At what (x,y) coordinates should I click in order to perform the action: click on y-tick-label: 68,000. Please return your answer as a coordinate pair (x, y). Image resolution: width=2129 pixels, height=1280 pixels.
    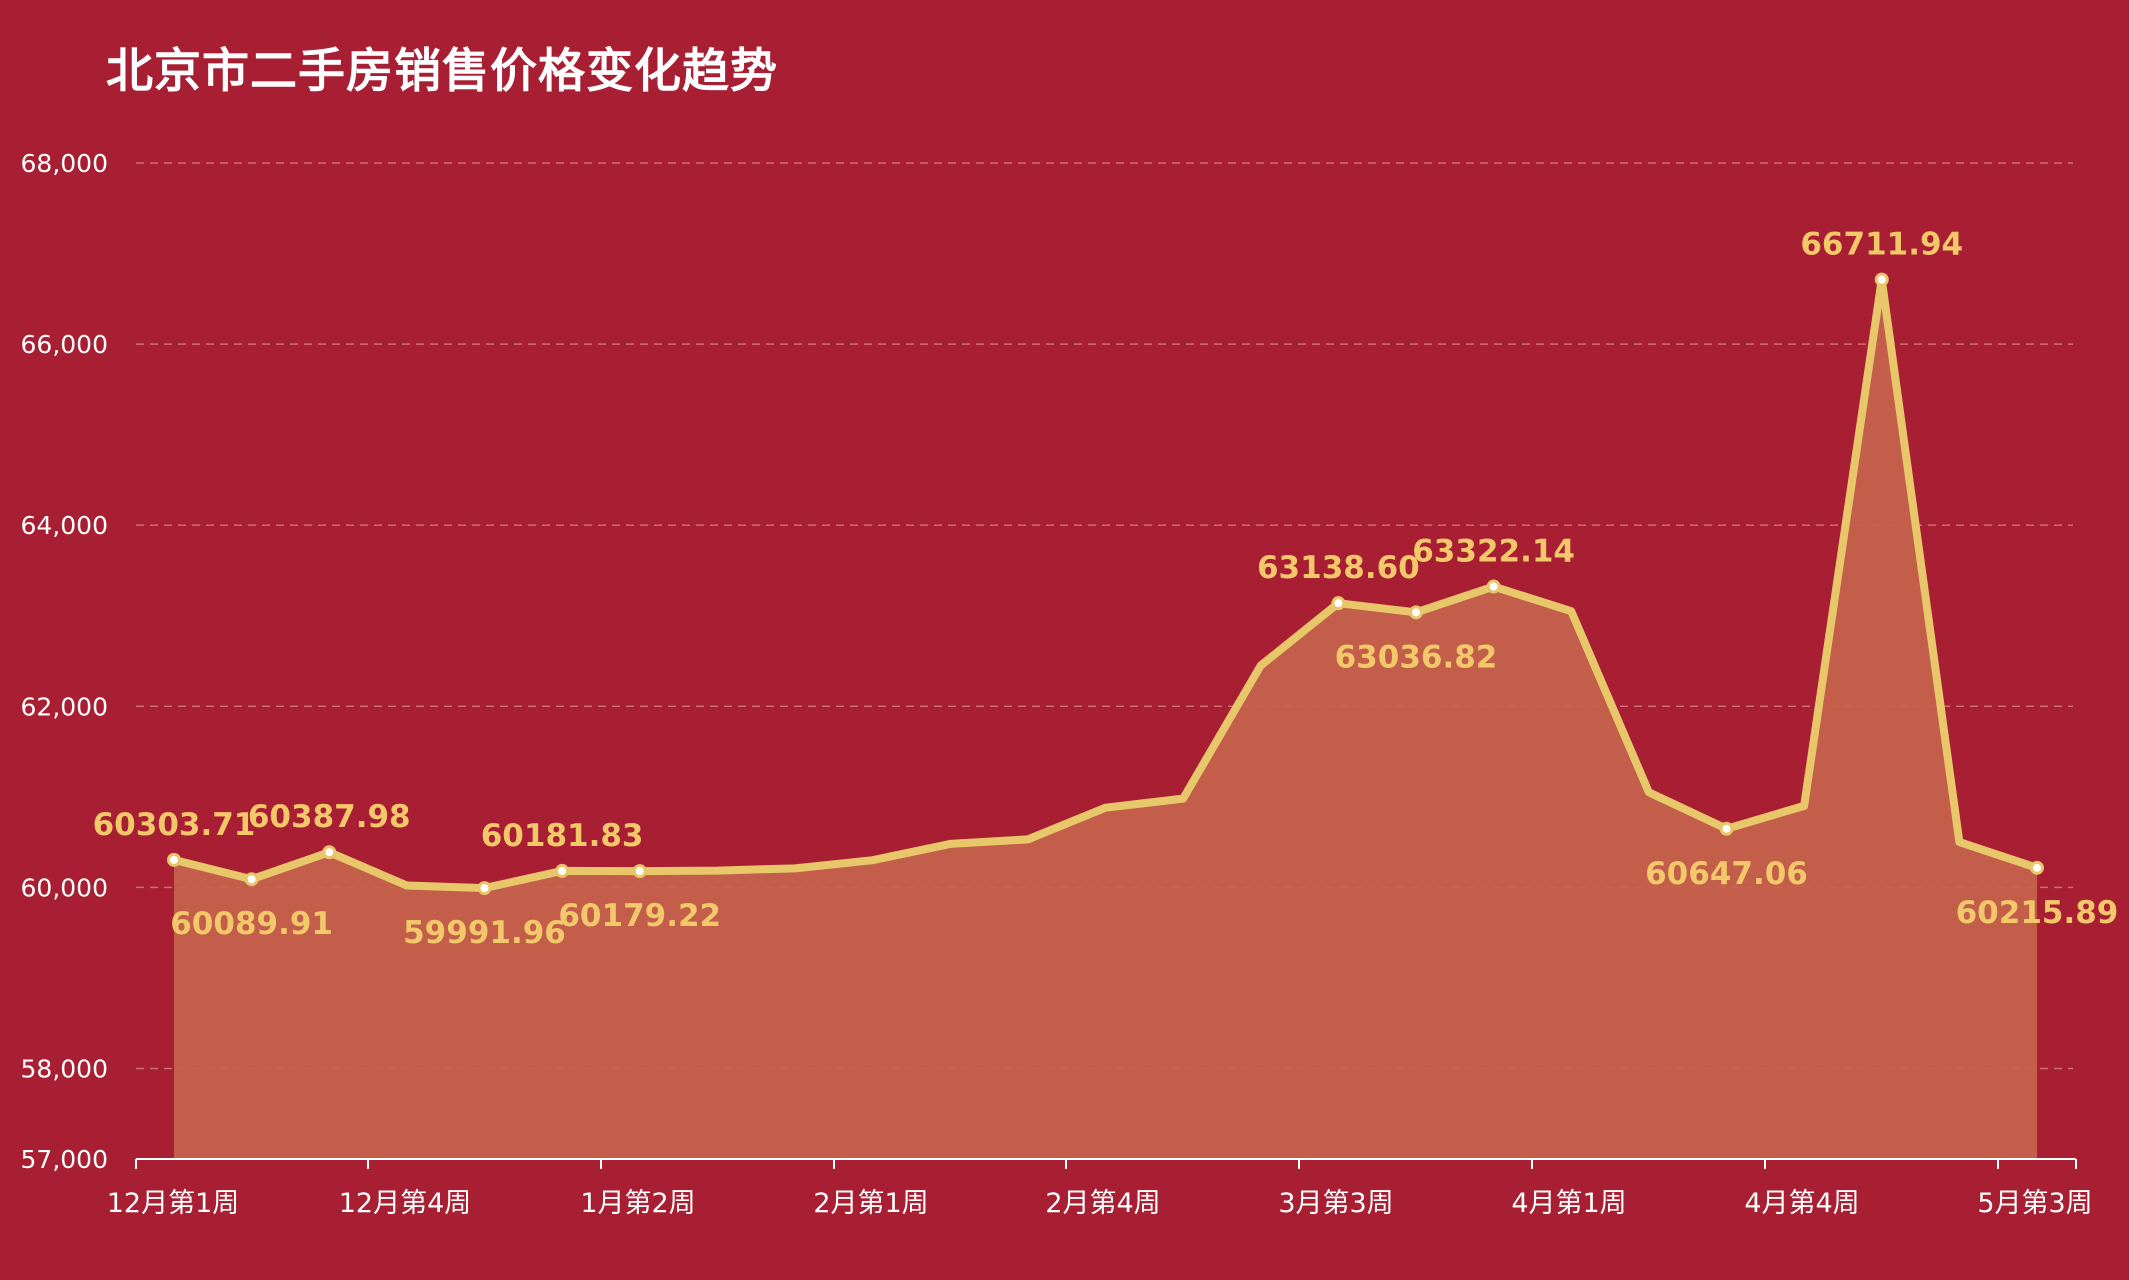
    Looking at the image, I should click on (64, 163).